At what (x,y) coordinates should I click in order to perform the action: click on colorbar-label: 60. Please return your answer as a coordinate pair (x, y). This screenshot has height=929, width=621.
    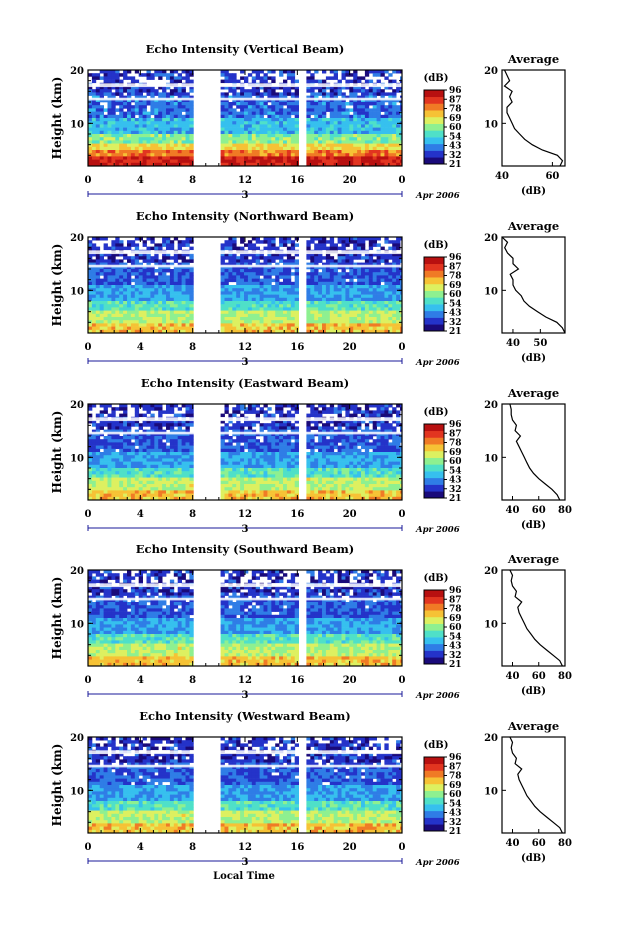
    Looking at the image, I should click on (455, 128).